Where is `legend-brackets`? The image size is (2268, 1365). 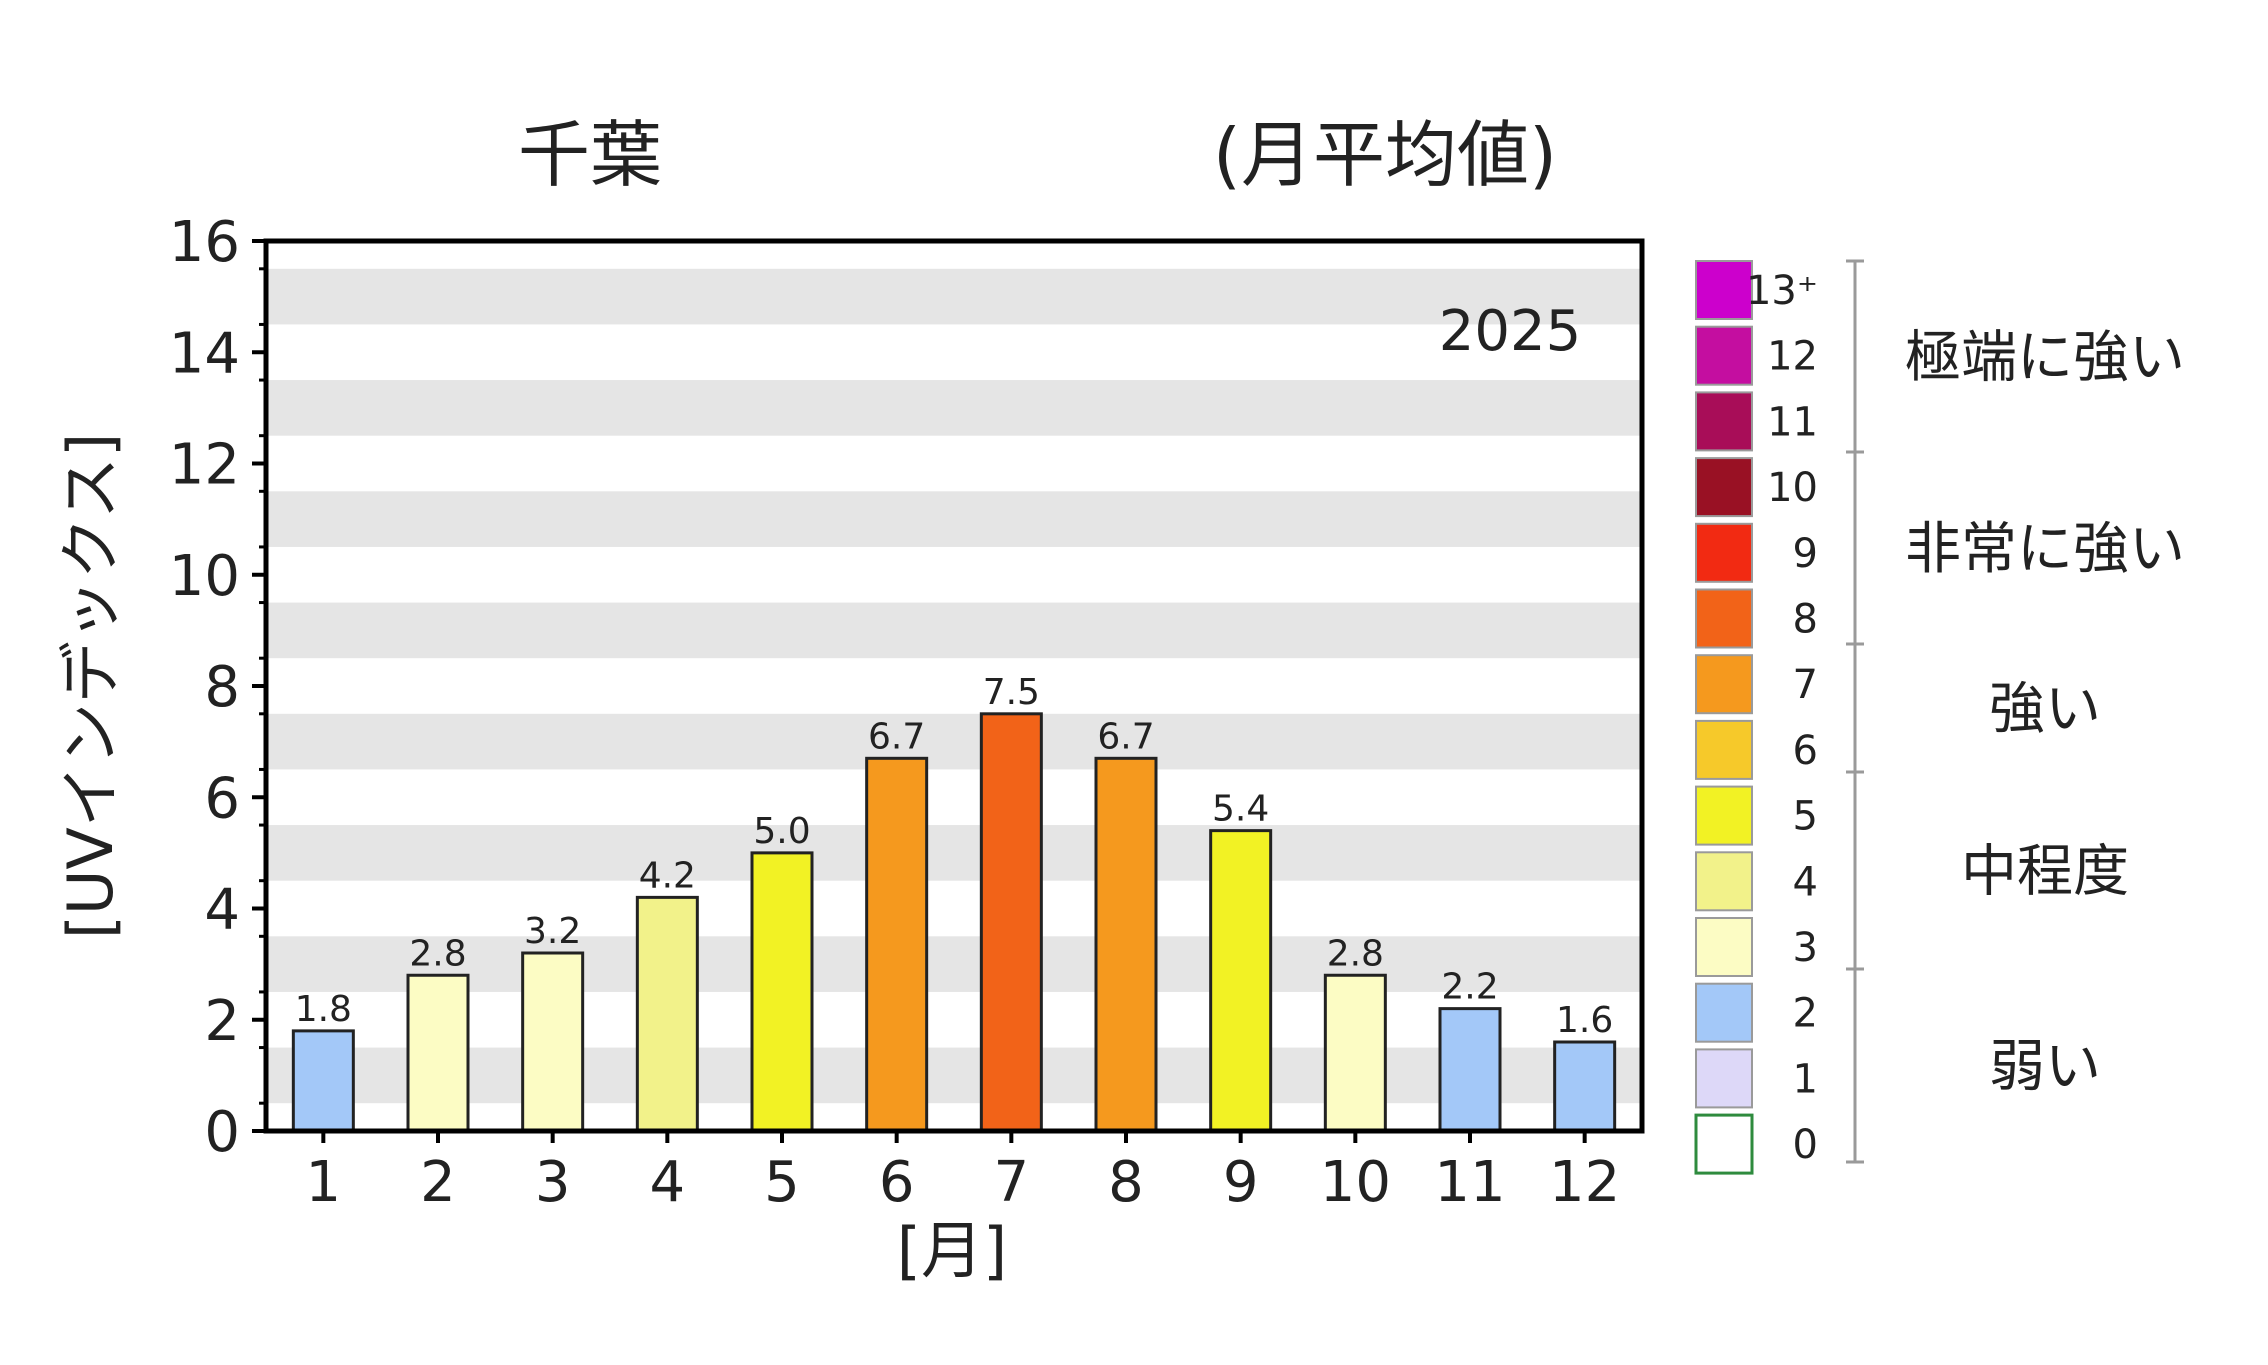
legend-brackets is located at coordinates (1855, 711).